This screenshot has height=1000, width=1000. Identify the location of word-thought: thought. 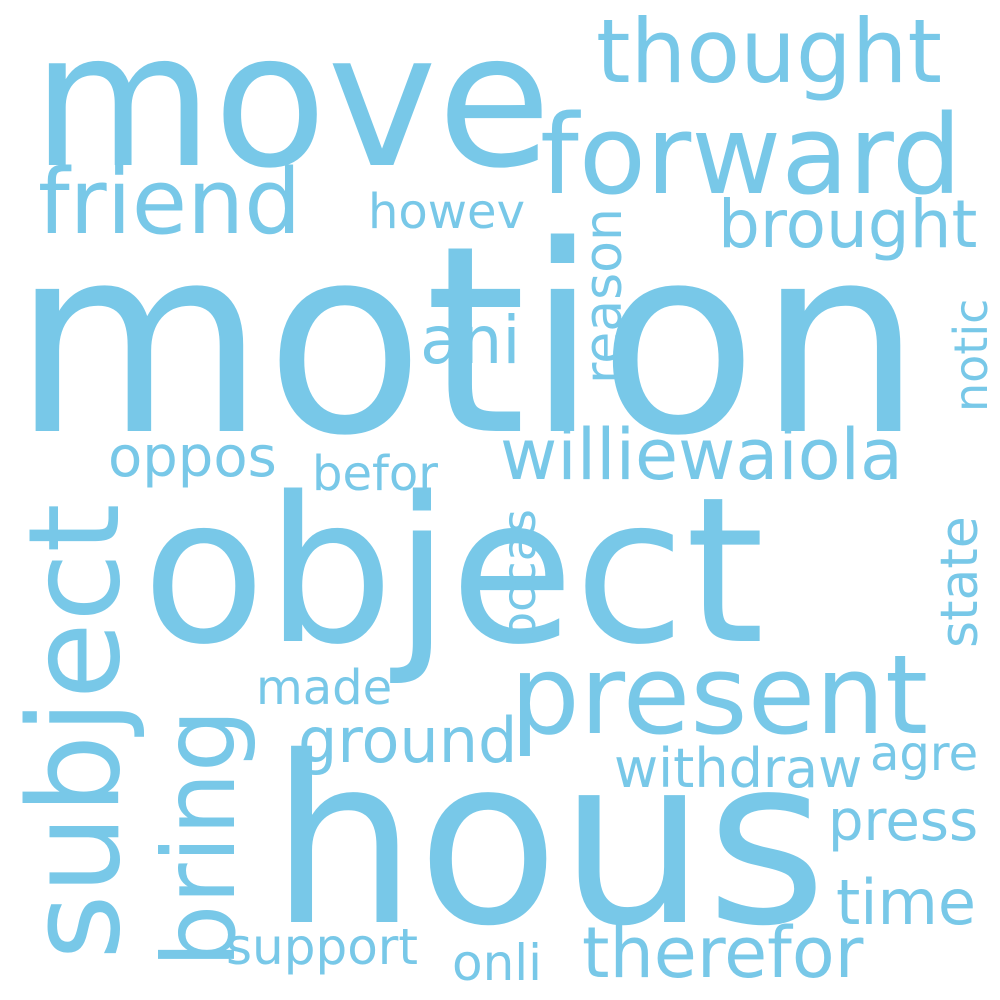
(769, 51).